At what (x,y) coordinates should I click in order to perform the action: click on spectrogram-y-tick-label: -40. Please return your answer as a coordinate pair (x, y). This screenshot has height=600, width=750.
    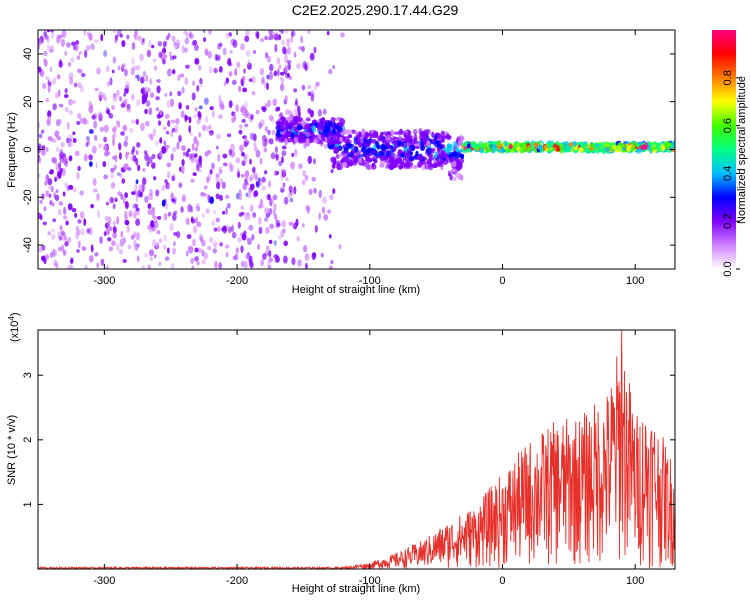
    Looking at the image, I should click on (28, 245).